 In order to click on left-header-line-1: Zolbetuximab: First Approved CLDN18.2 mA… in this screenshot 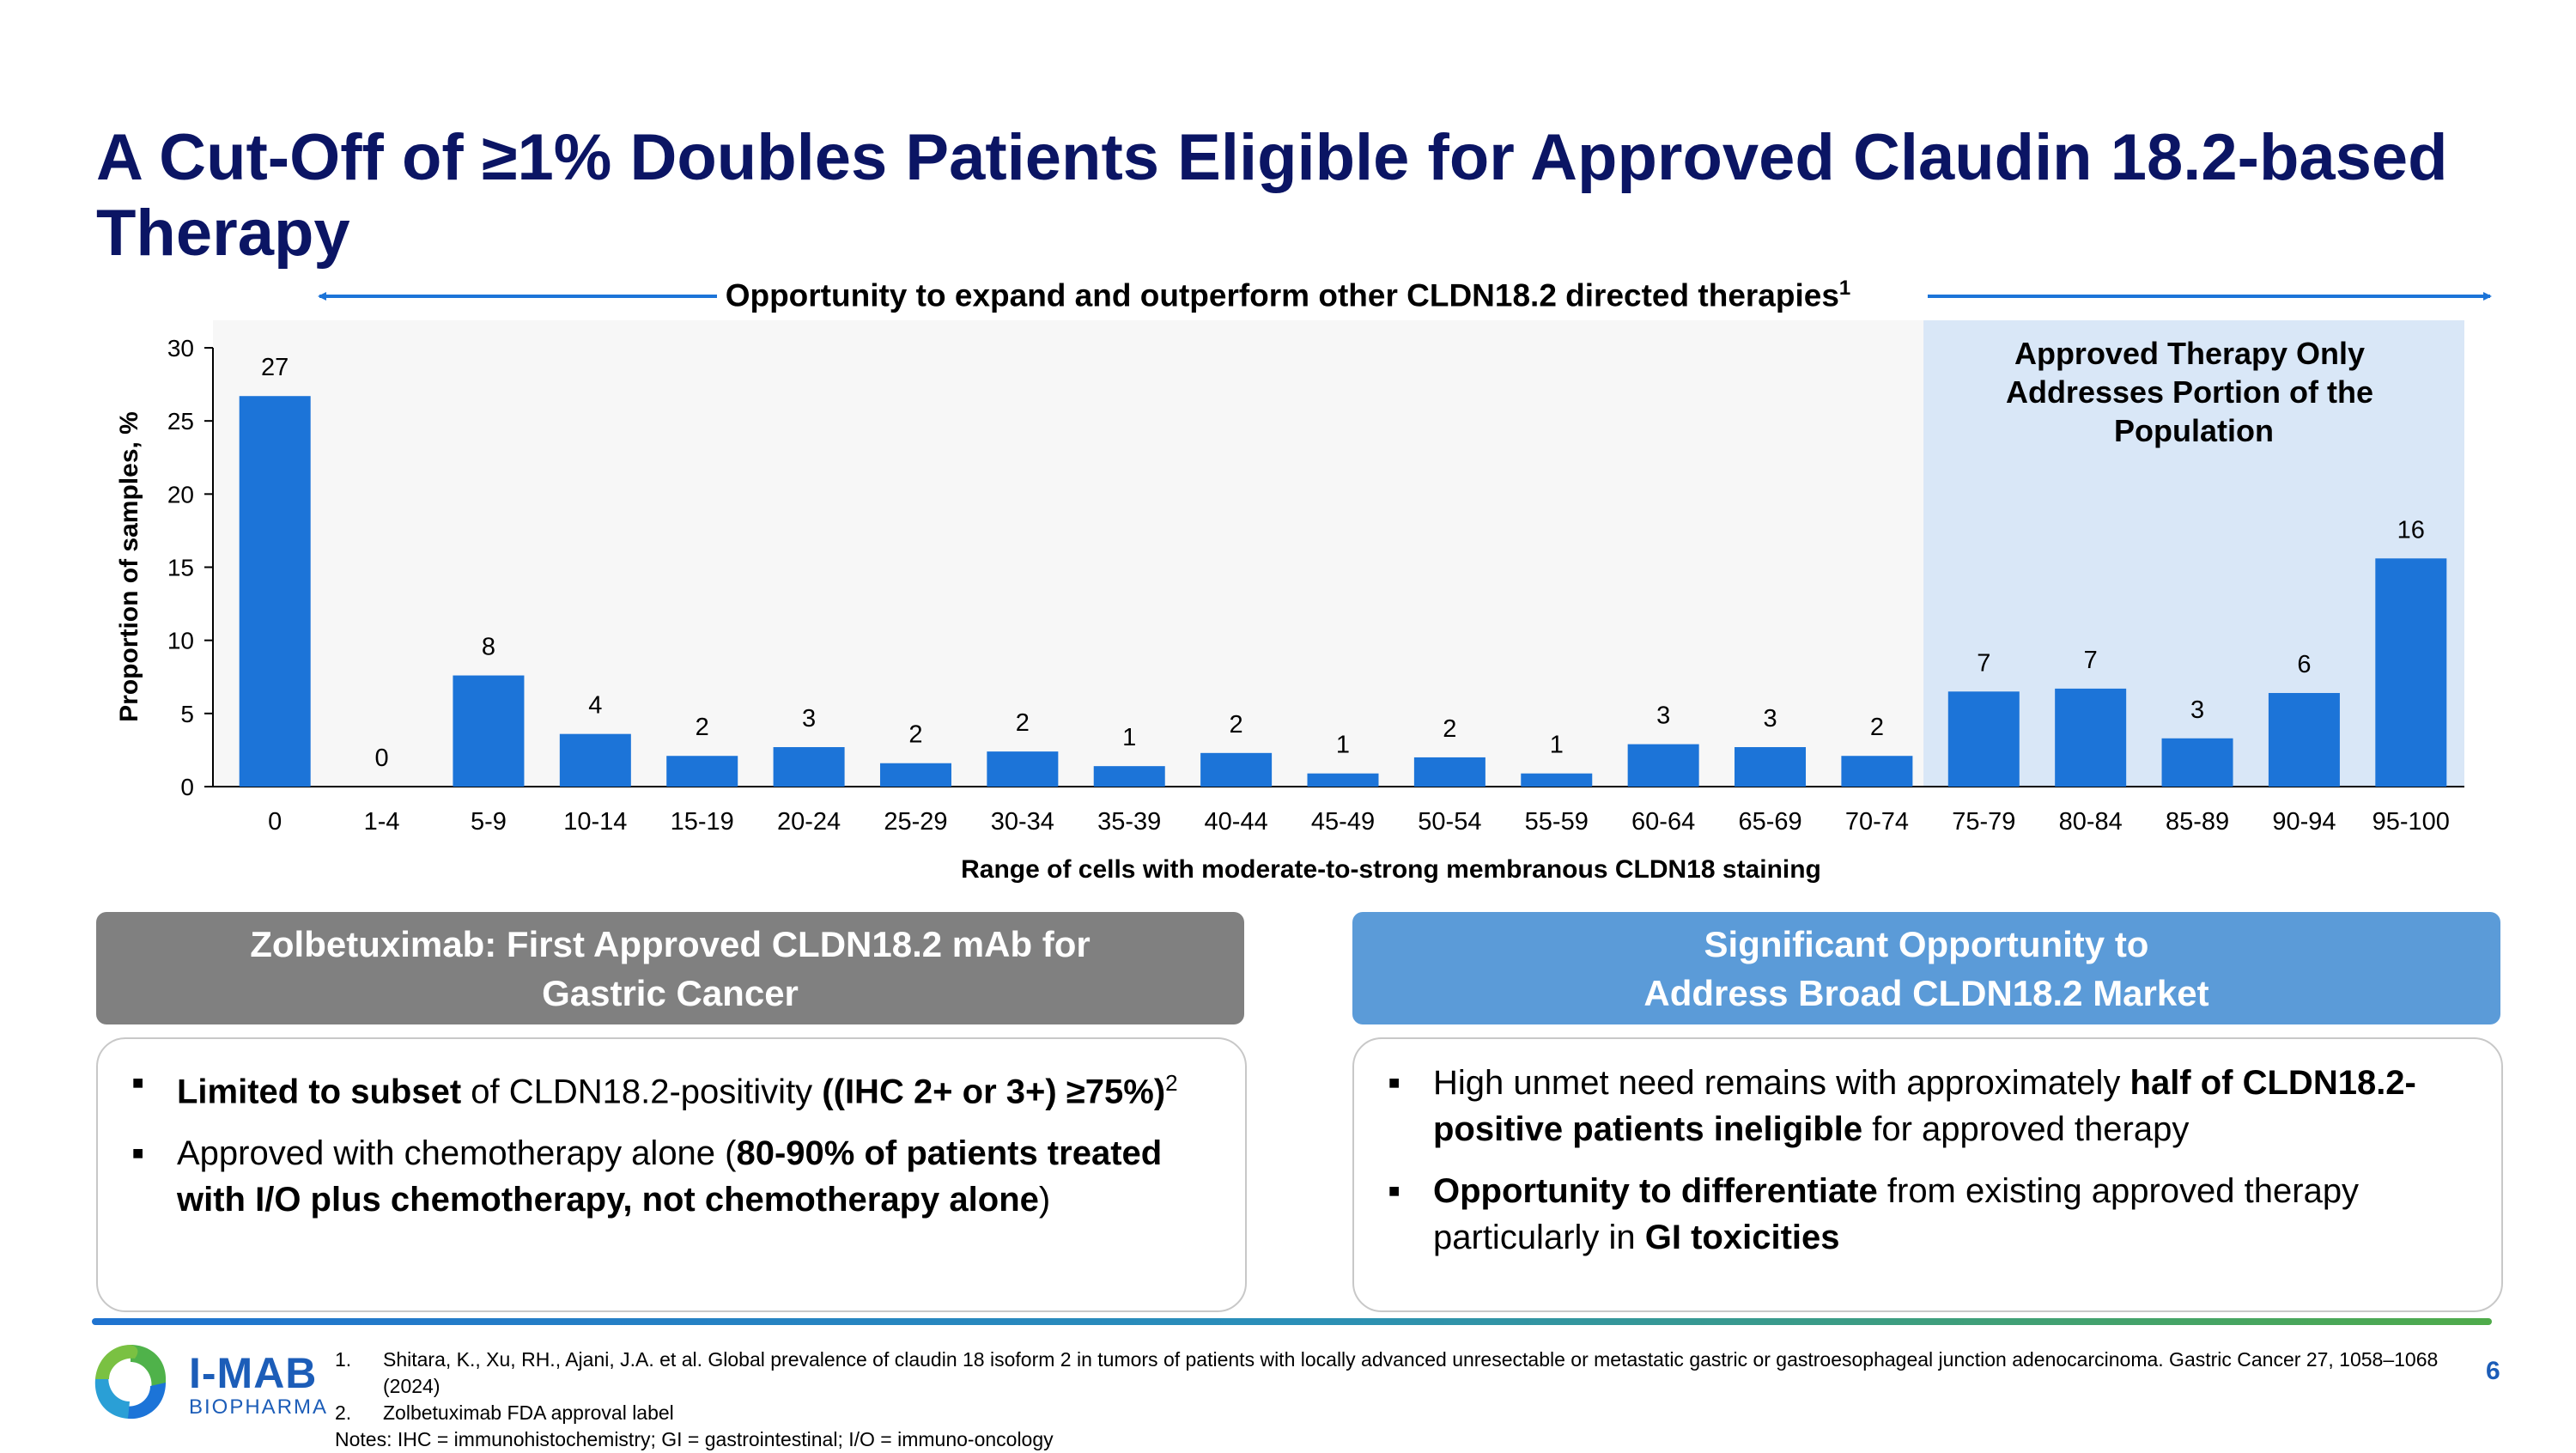, I will do `click(671, 943)`.